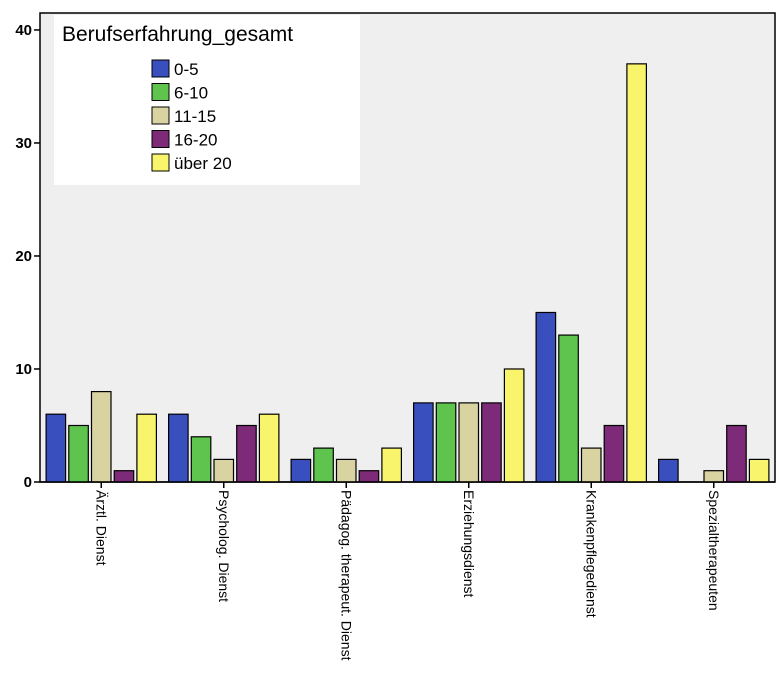 The width and height of the screenshot is (779, 700). What do you see at coordinates (186, 69) in the screenshot?
I see `legend-label: 0-5` at bounding box center [186, 69].